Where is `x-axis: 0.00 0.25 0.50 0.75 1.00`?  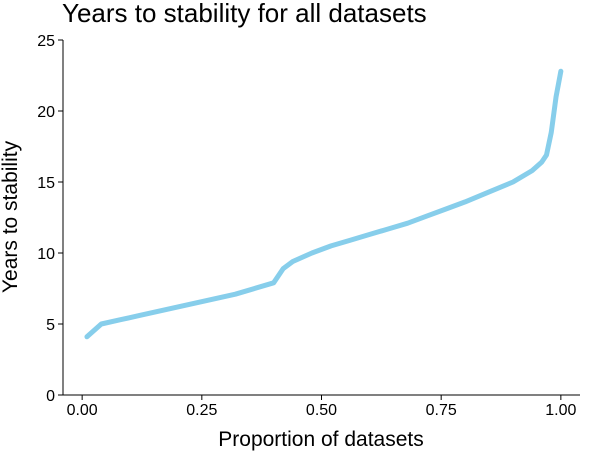 x-axis: 0.00 0.25 0.50 0.75 1.00 is located at coordinates (321, 406).